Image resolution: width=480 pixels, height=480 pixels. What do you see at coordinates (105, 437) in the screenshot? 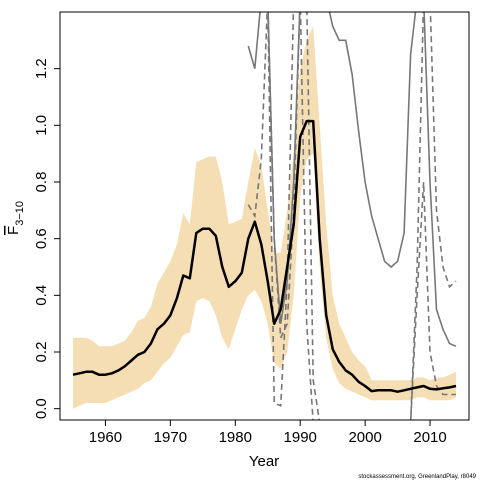
I see `x-tick-label-1960: 1960` at bounding box center [105, 437].